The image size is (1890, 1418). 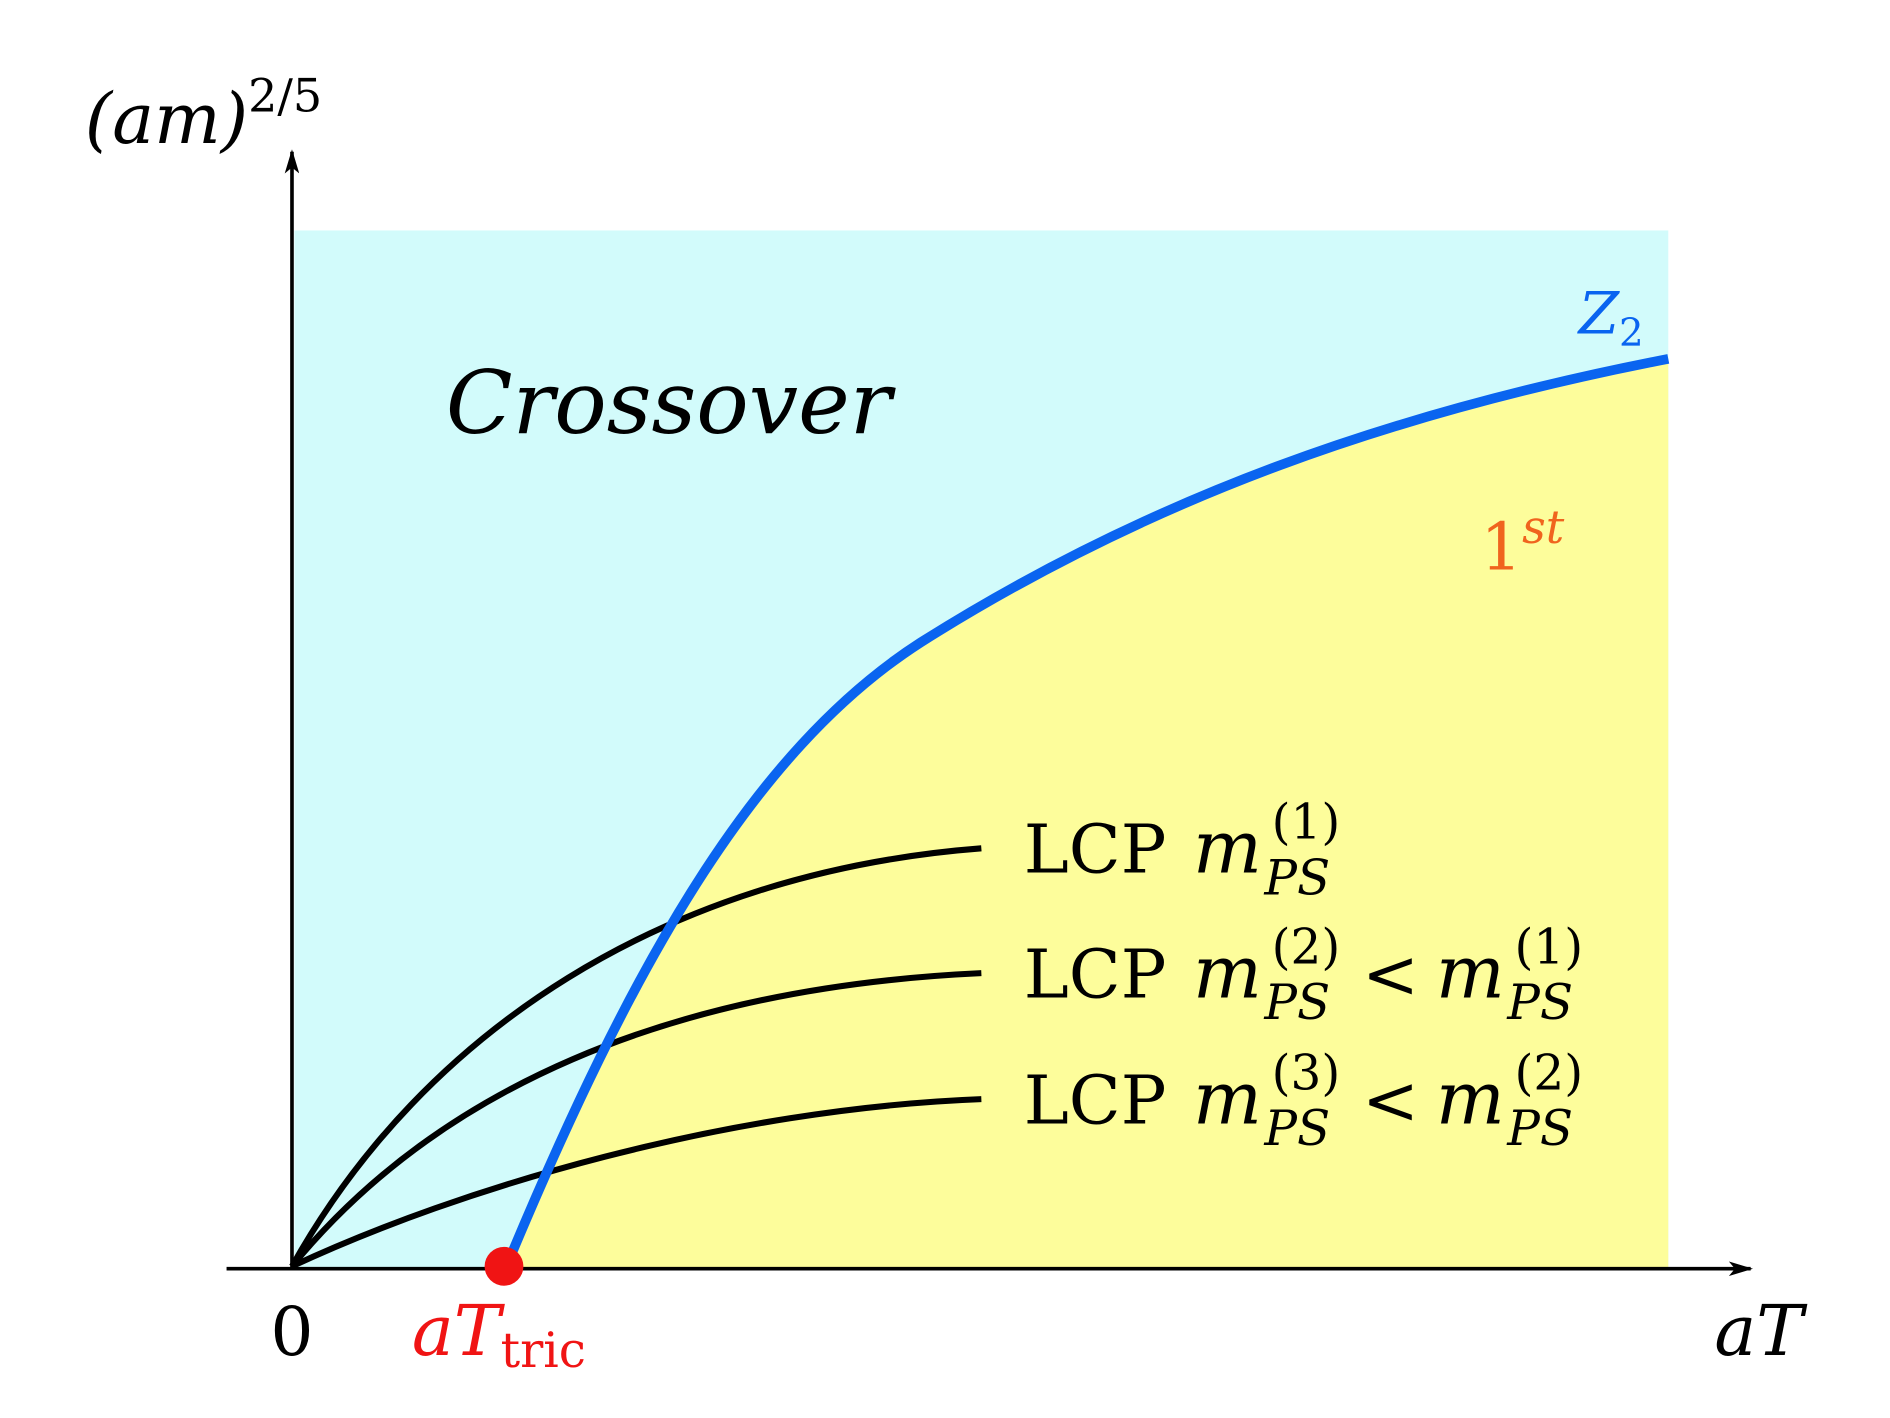 I want to click on tric-base: aT, so click(x=459, y=1331).